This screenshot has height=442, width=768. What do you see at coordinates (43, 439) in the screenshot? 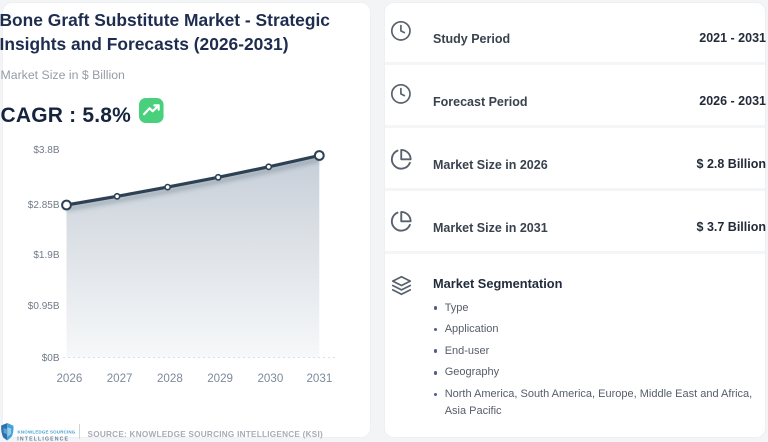
I see `svg-text: INTELLIGENCE` at bounding box center [43, 439].